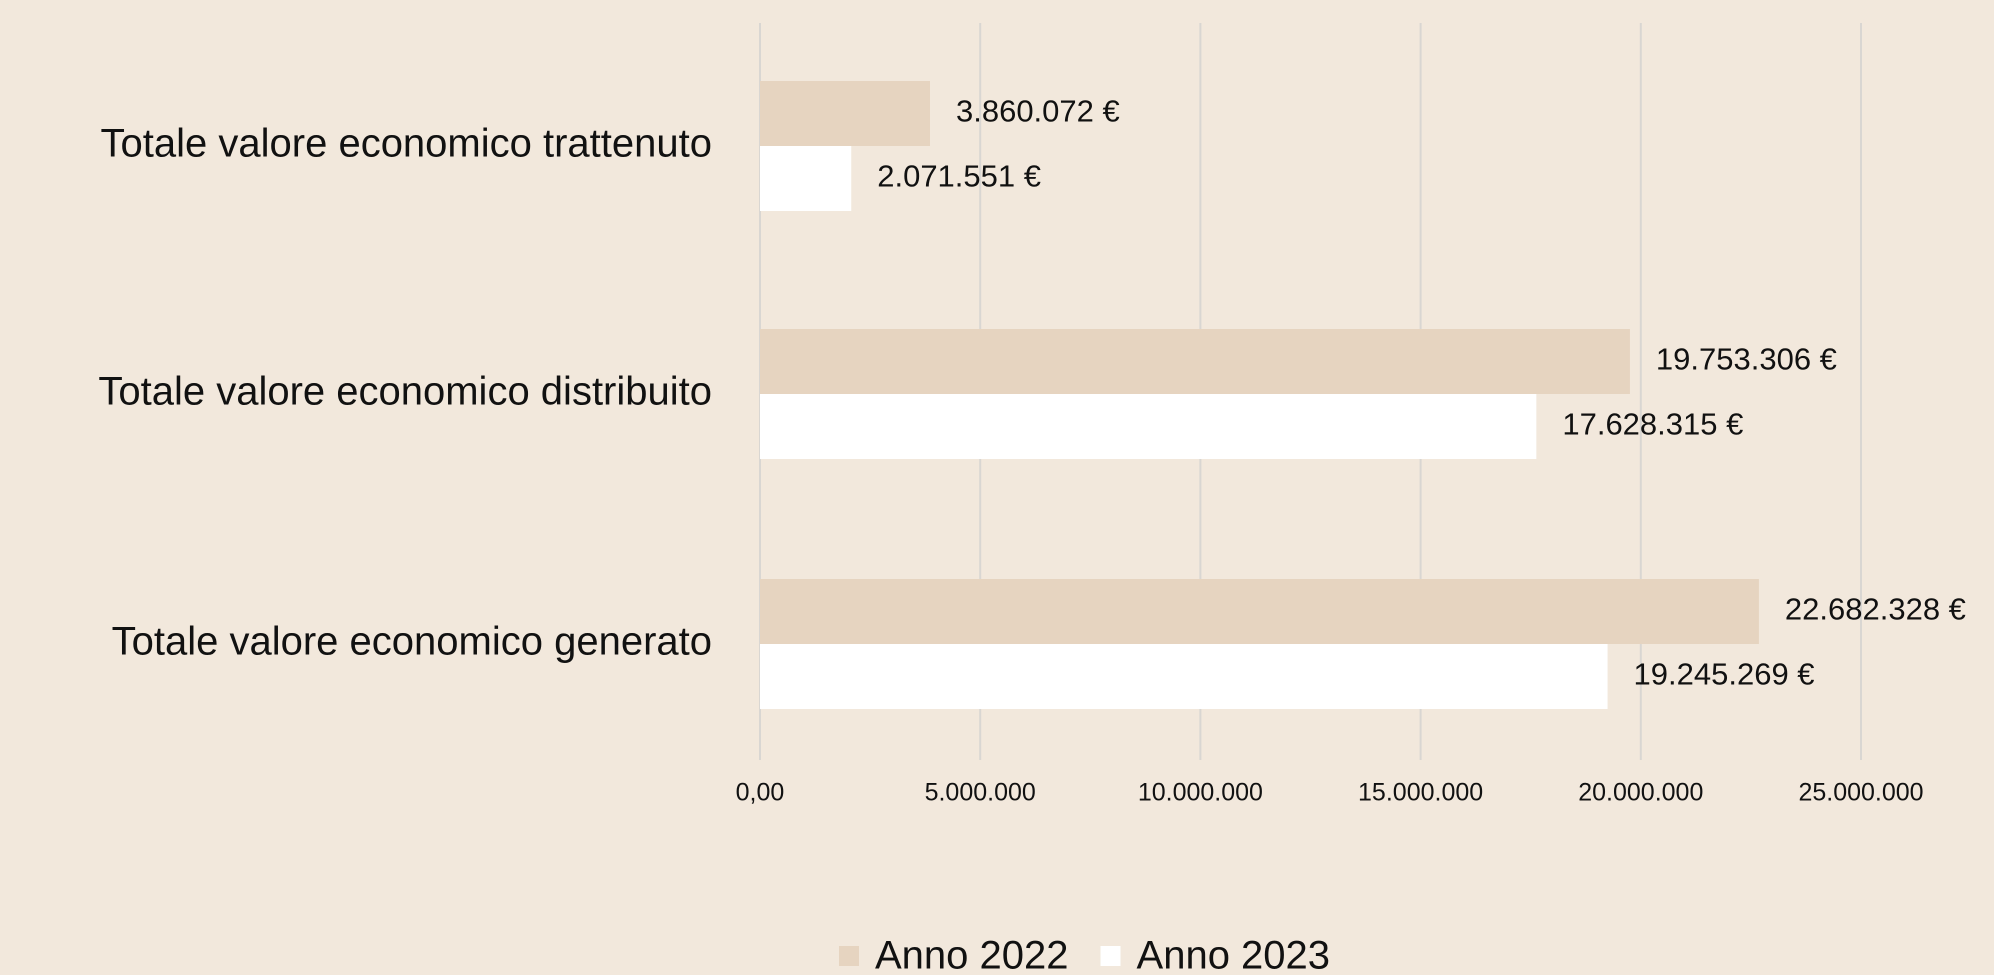 This screenshot has height=975, width=1994. I want to click on x-tick-label: 20.000.000, so click(1640, 793).